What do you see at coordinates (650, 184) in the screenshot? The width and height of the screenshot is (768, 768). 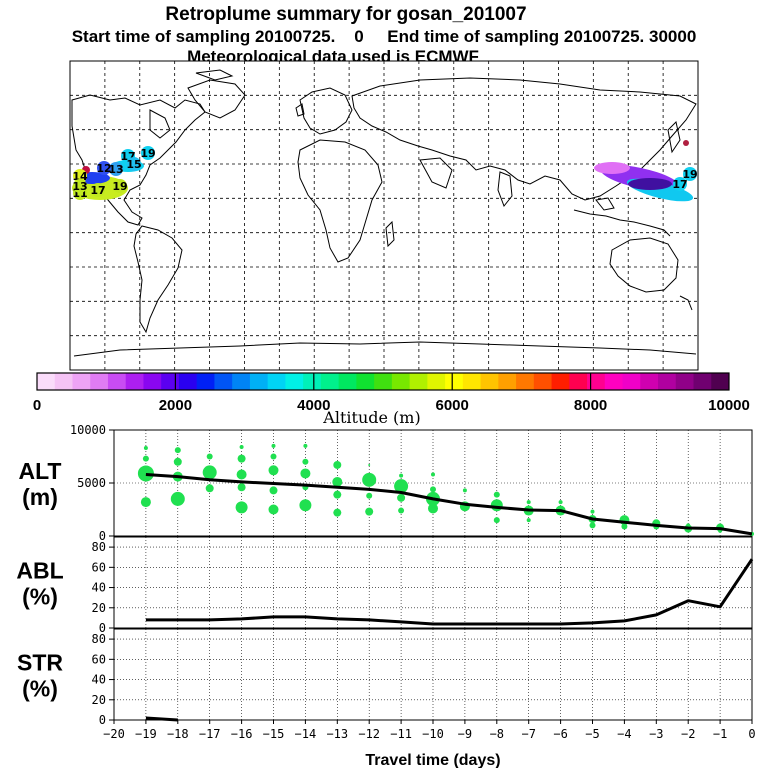 I see `plume-east-dark` at bounding box center [650, 184].